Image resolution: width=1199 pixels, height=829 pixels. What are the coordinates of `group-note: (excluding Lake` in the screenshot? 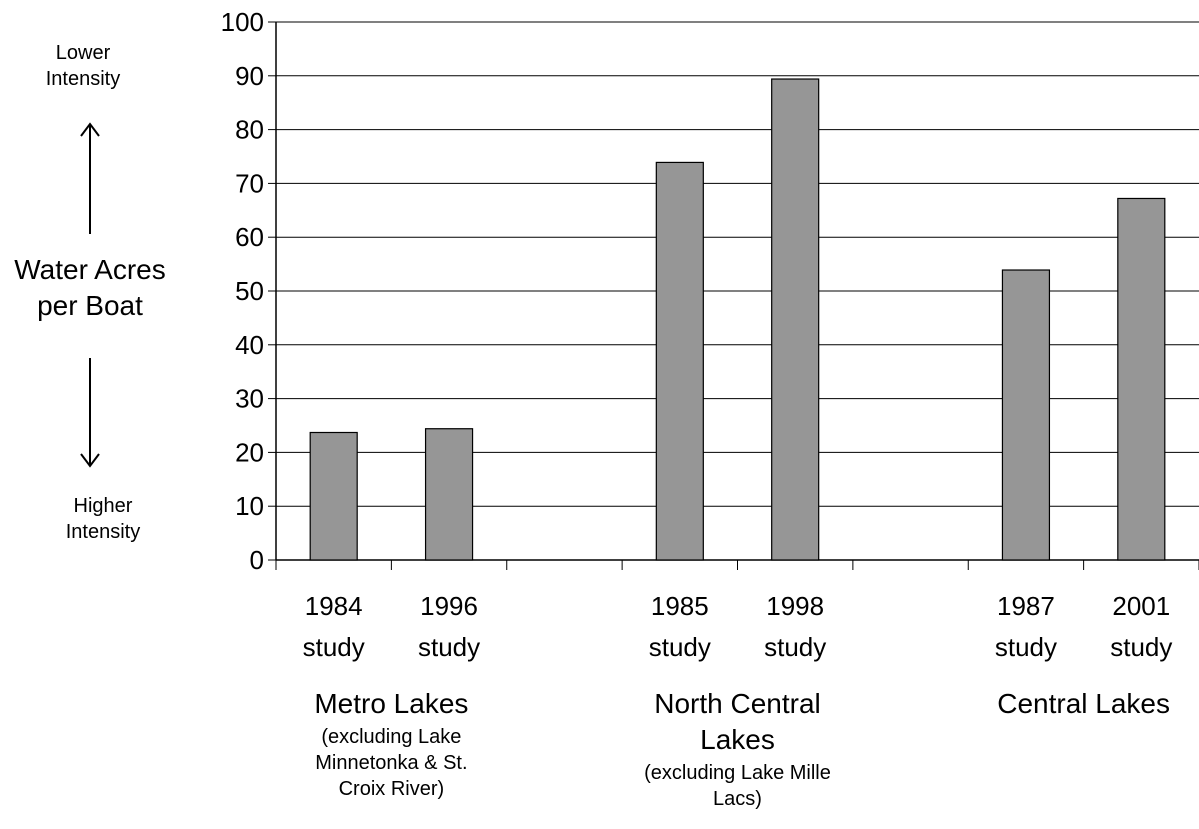 It's located at (391, 737).